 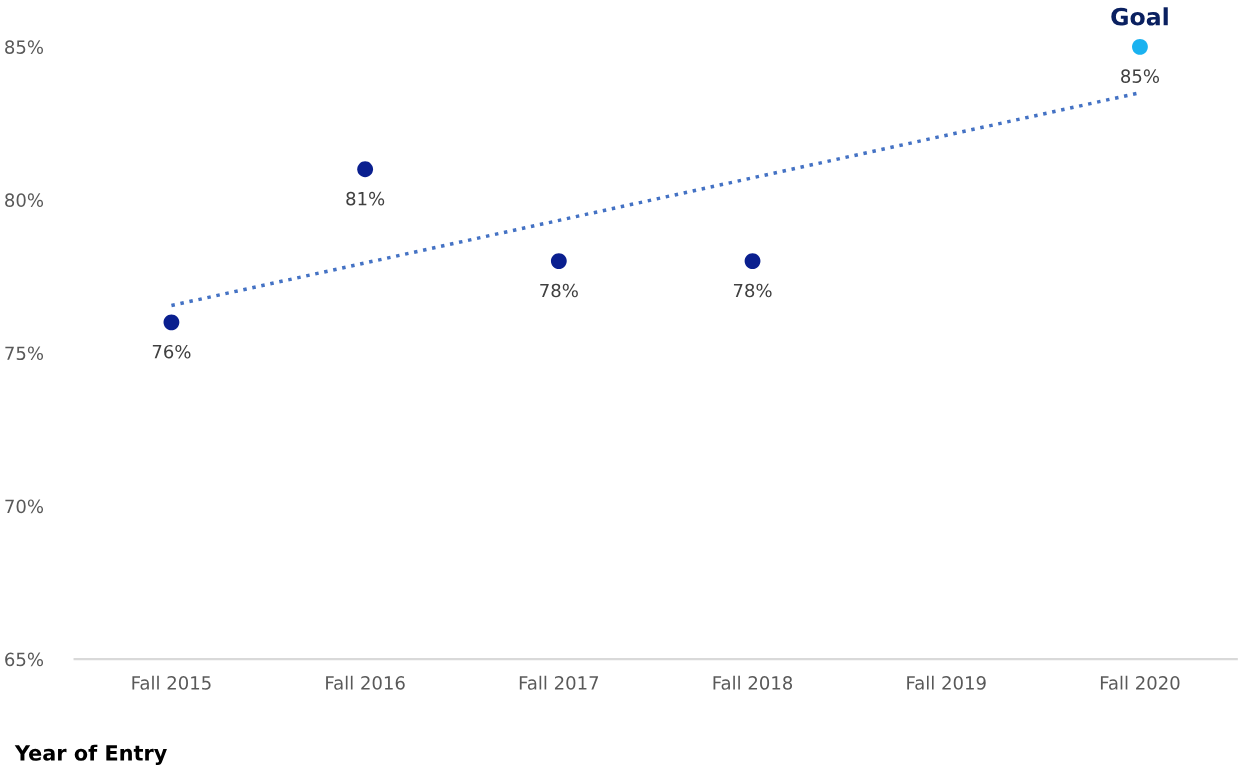 What do you see at coordinates (946, 682) in the screenshot?
I see `x-tick-label: Fall 2019` at bounding box center [946, 682].